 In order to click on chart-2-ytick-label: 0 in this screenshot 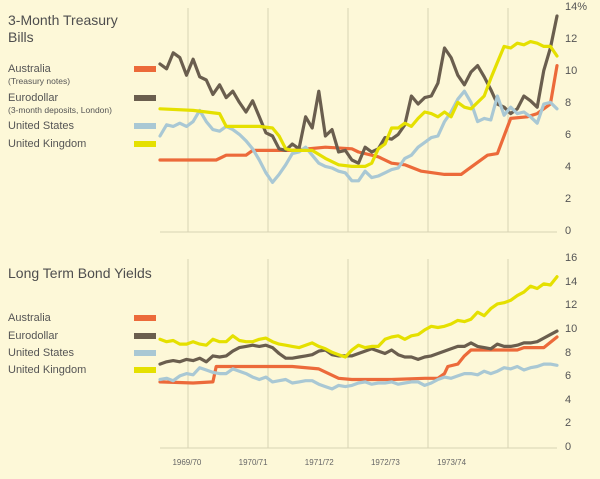, I will do `click(568, 447)`.